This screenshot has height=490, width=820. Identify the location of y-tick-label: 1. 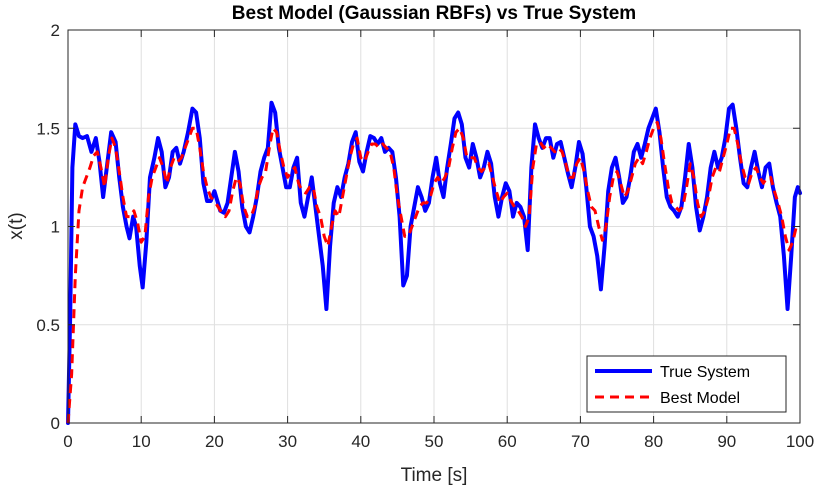
(55, 227).